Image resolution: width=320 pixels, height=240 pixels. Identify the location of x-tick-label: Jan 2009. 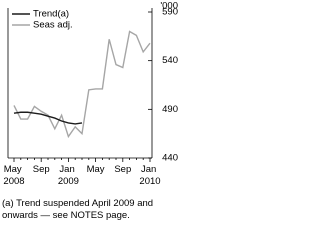
(68, 175).